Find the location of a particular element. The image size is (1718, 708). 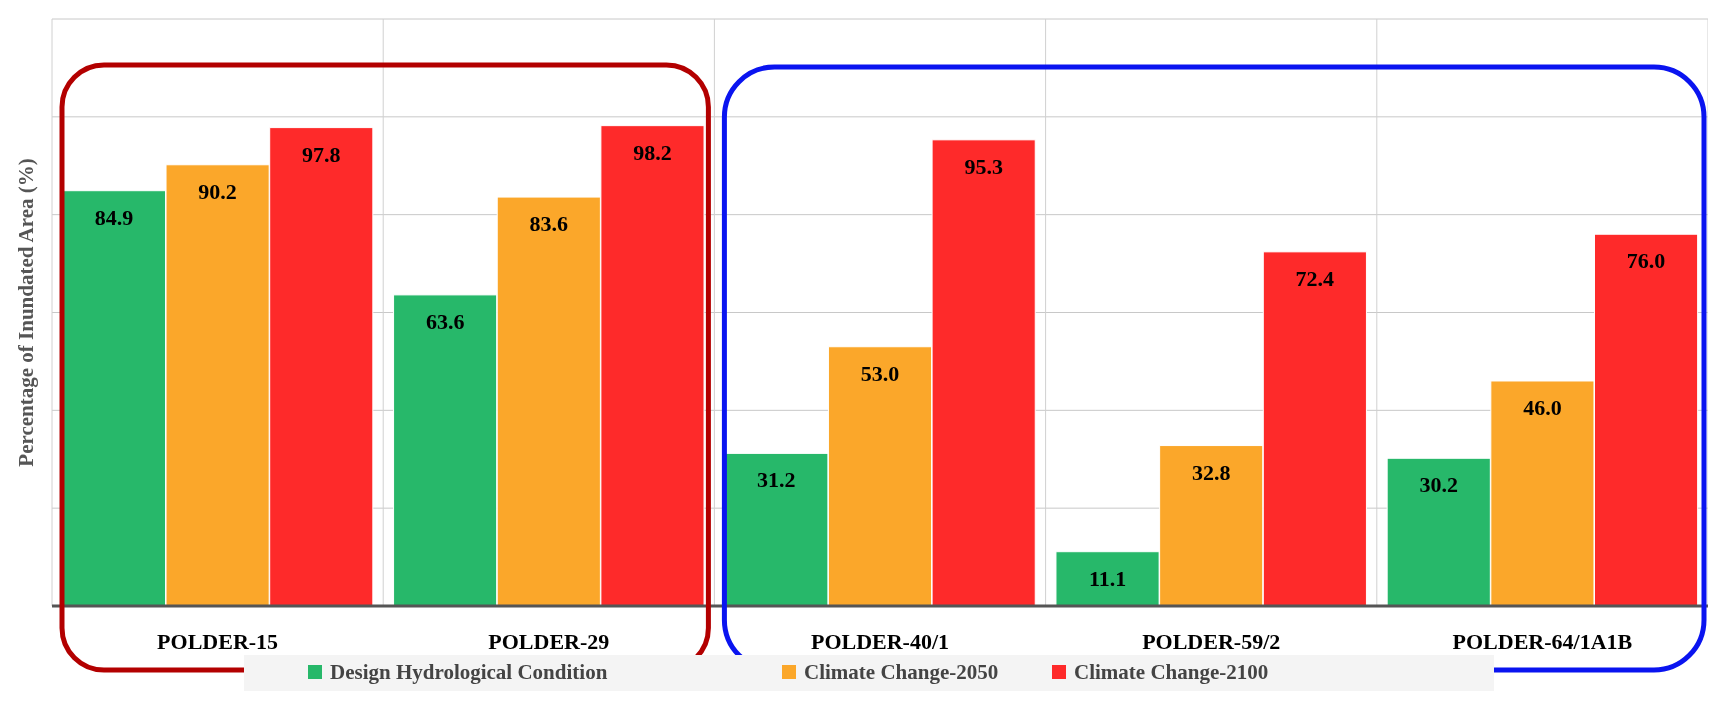

x-tick-label: POLDER-15 is located at coordinates (218, 641).